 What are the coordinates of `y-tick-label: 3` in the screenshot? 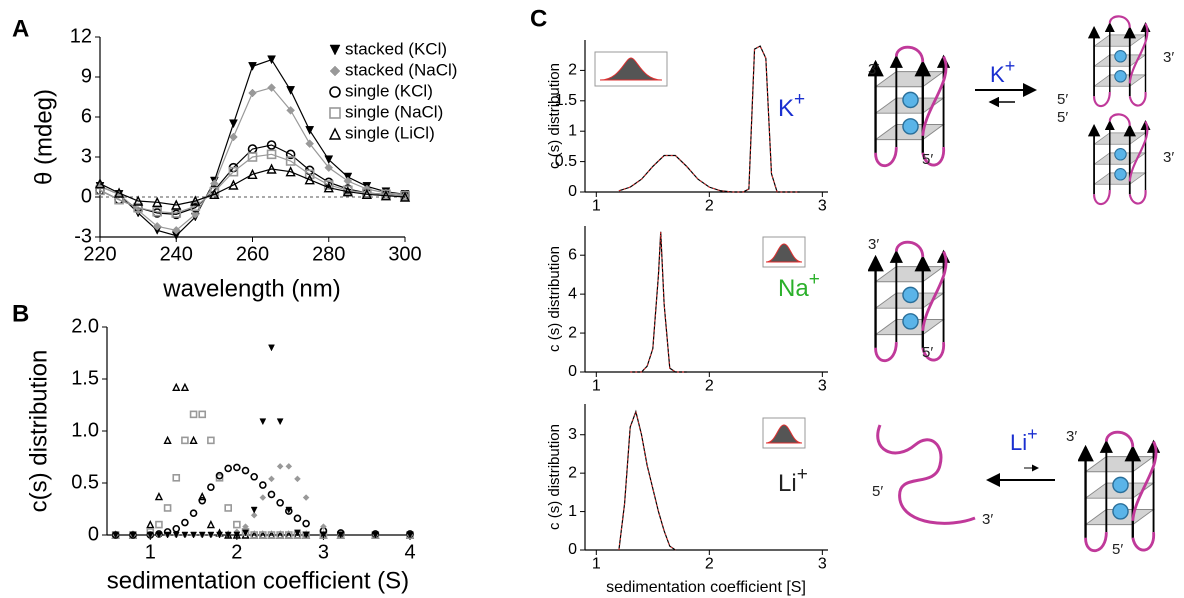 It's located at (86, 156).